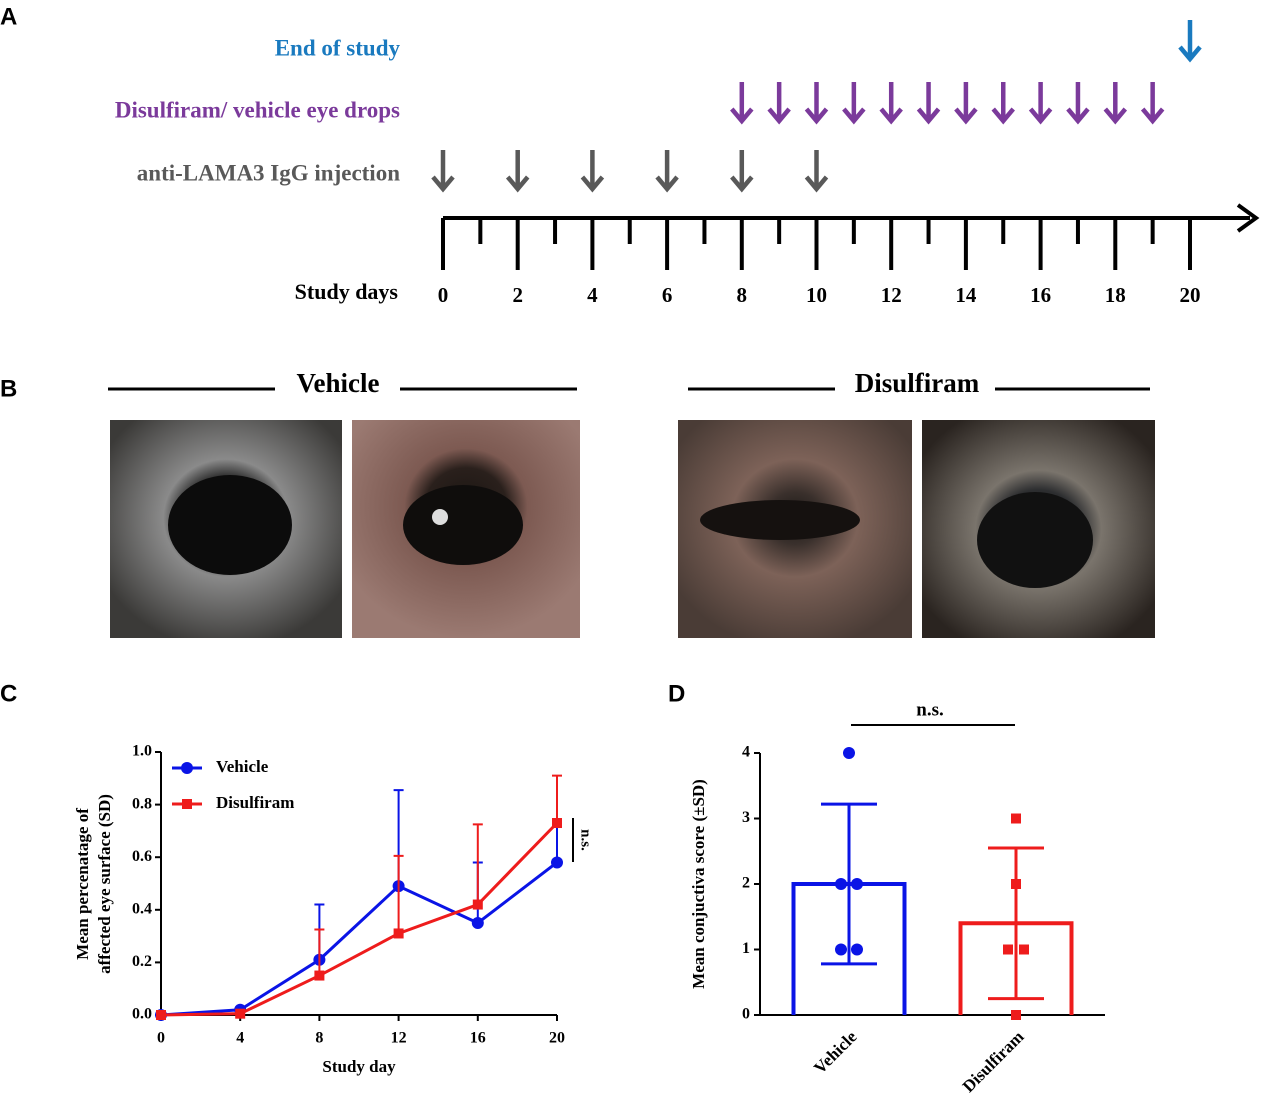 The height and width of the screenshot is (1106, 1262). I want to click on y-tick-label: 0.8, so click(142, 803).